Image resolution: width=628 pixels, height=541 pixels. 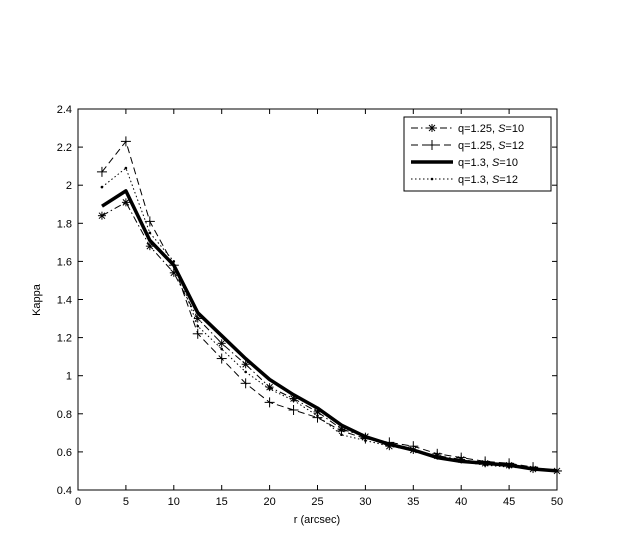 I want to click on y-tick-label: 0.4, so click(x=64, y=491).